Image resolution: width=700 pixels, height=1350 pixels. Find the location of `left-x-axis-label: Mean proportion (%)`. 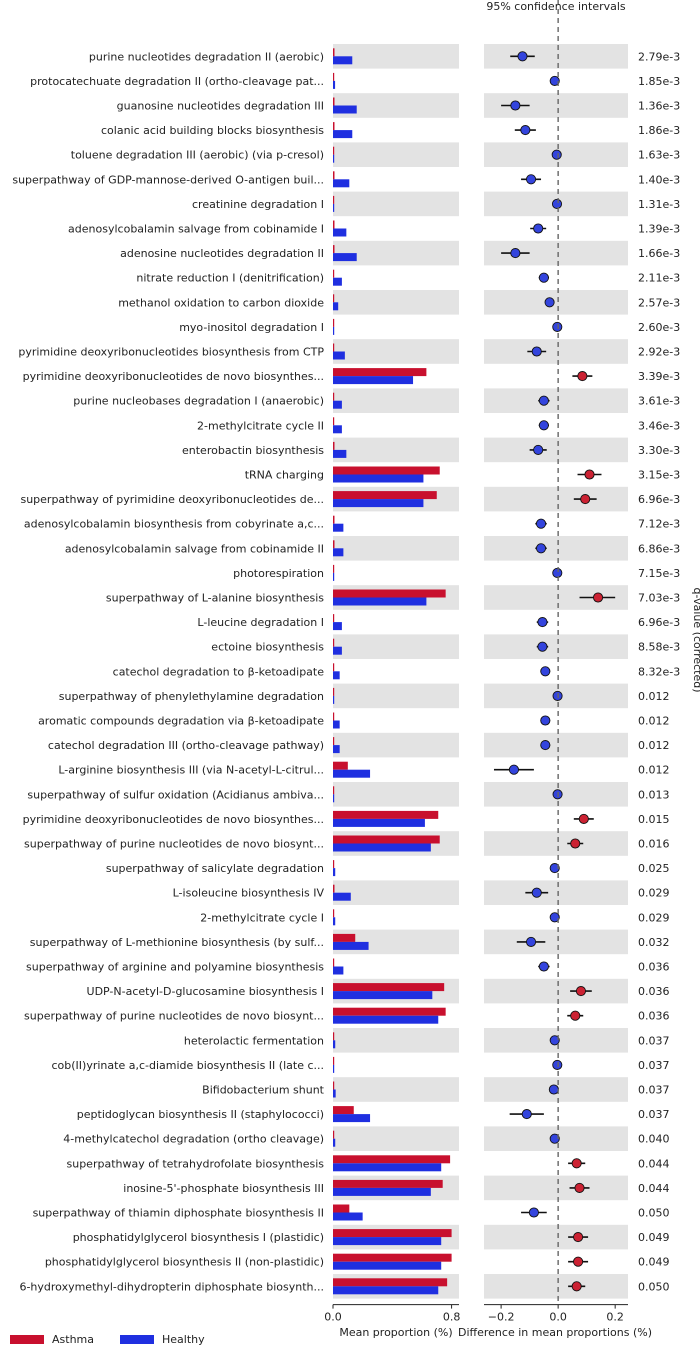

left-x-axis-label: Mean proportion (%) is located at coordinates (395, 1332).